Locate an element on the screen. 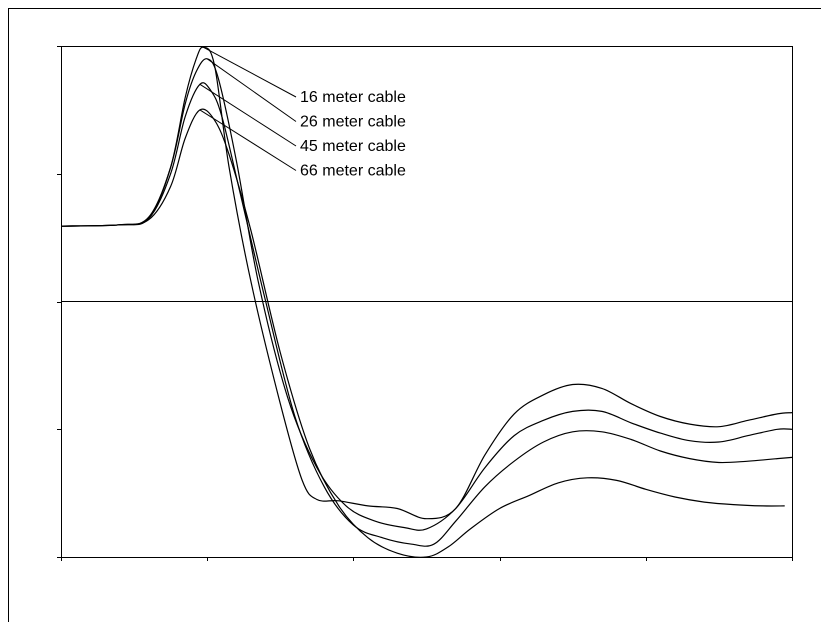 The image size is (821, 631). leader-line-26m is located at coordinates (251, 90).